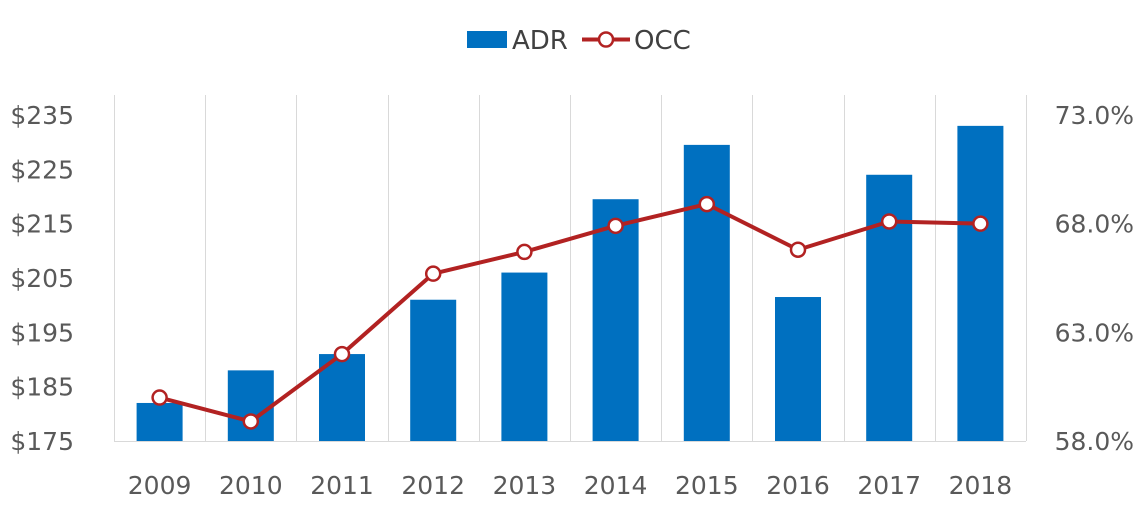 This screenshot has height=516, width=1147. Describe the element at coordinates (980, 283) in the screenshot. I see `bar-adr-2018` at that location.